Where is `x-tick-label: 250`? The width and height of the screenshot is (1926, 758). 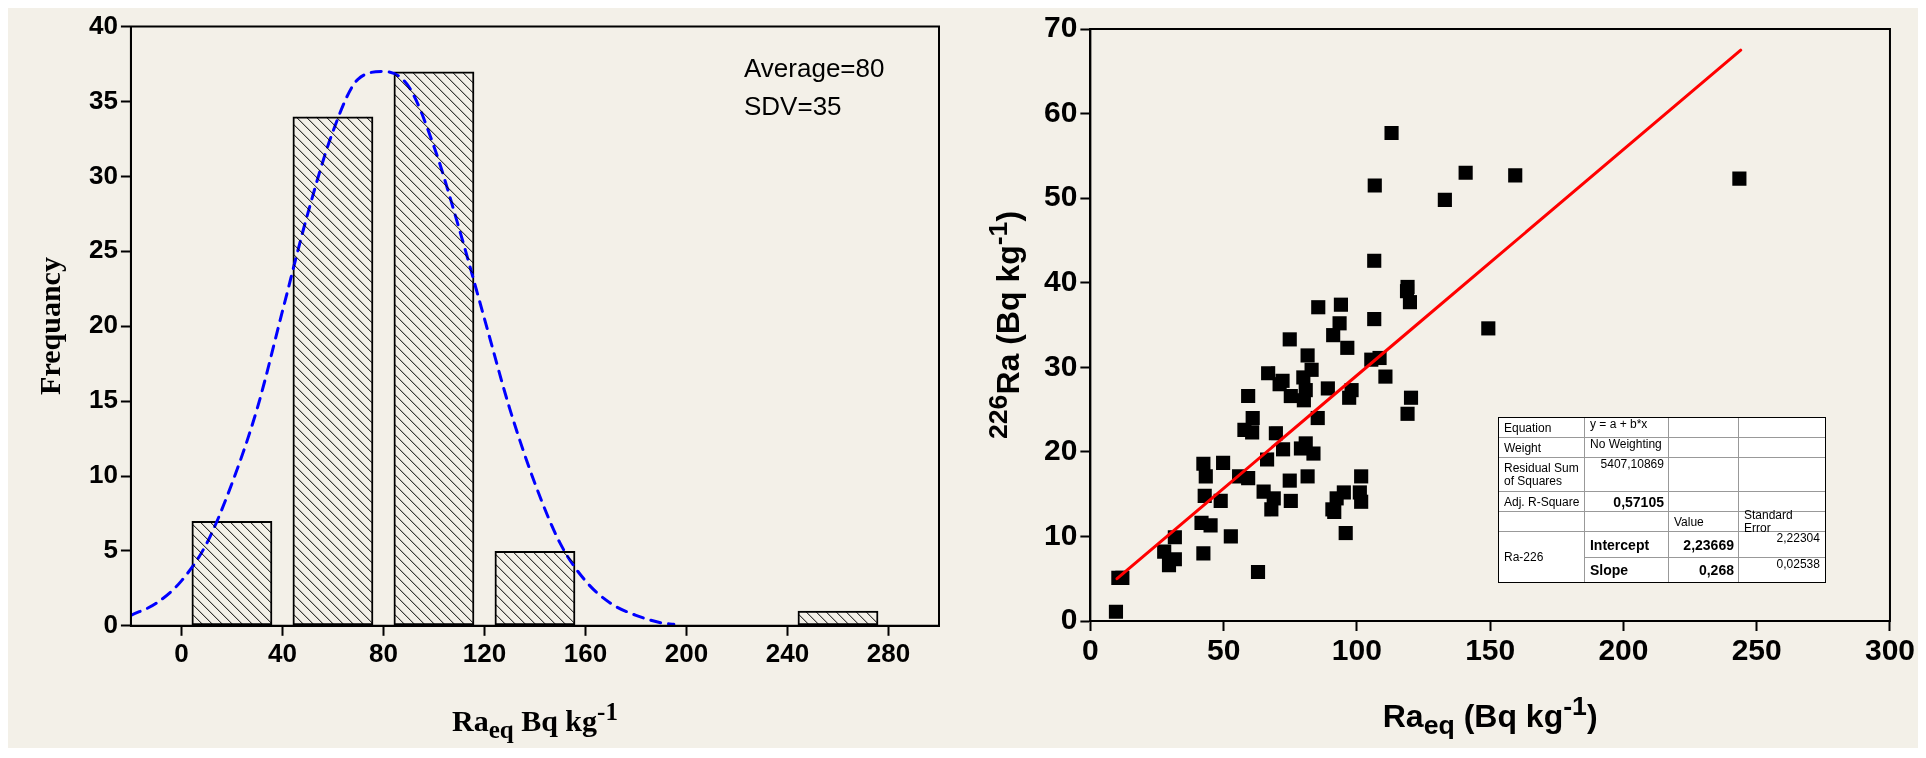 x-tick-label: 250 is located at coordinates (1756, 650).